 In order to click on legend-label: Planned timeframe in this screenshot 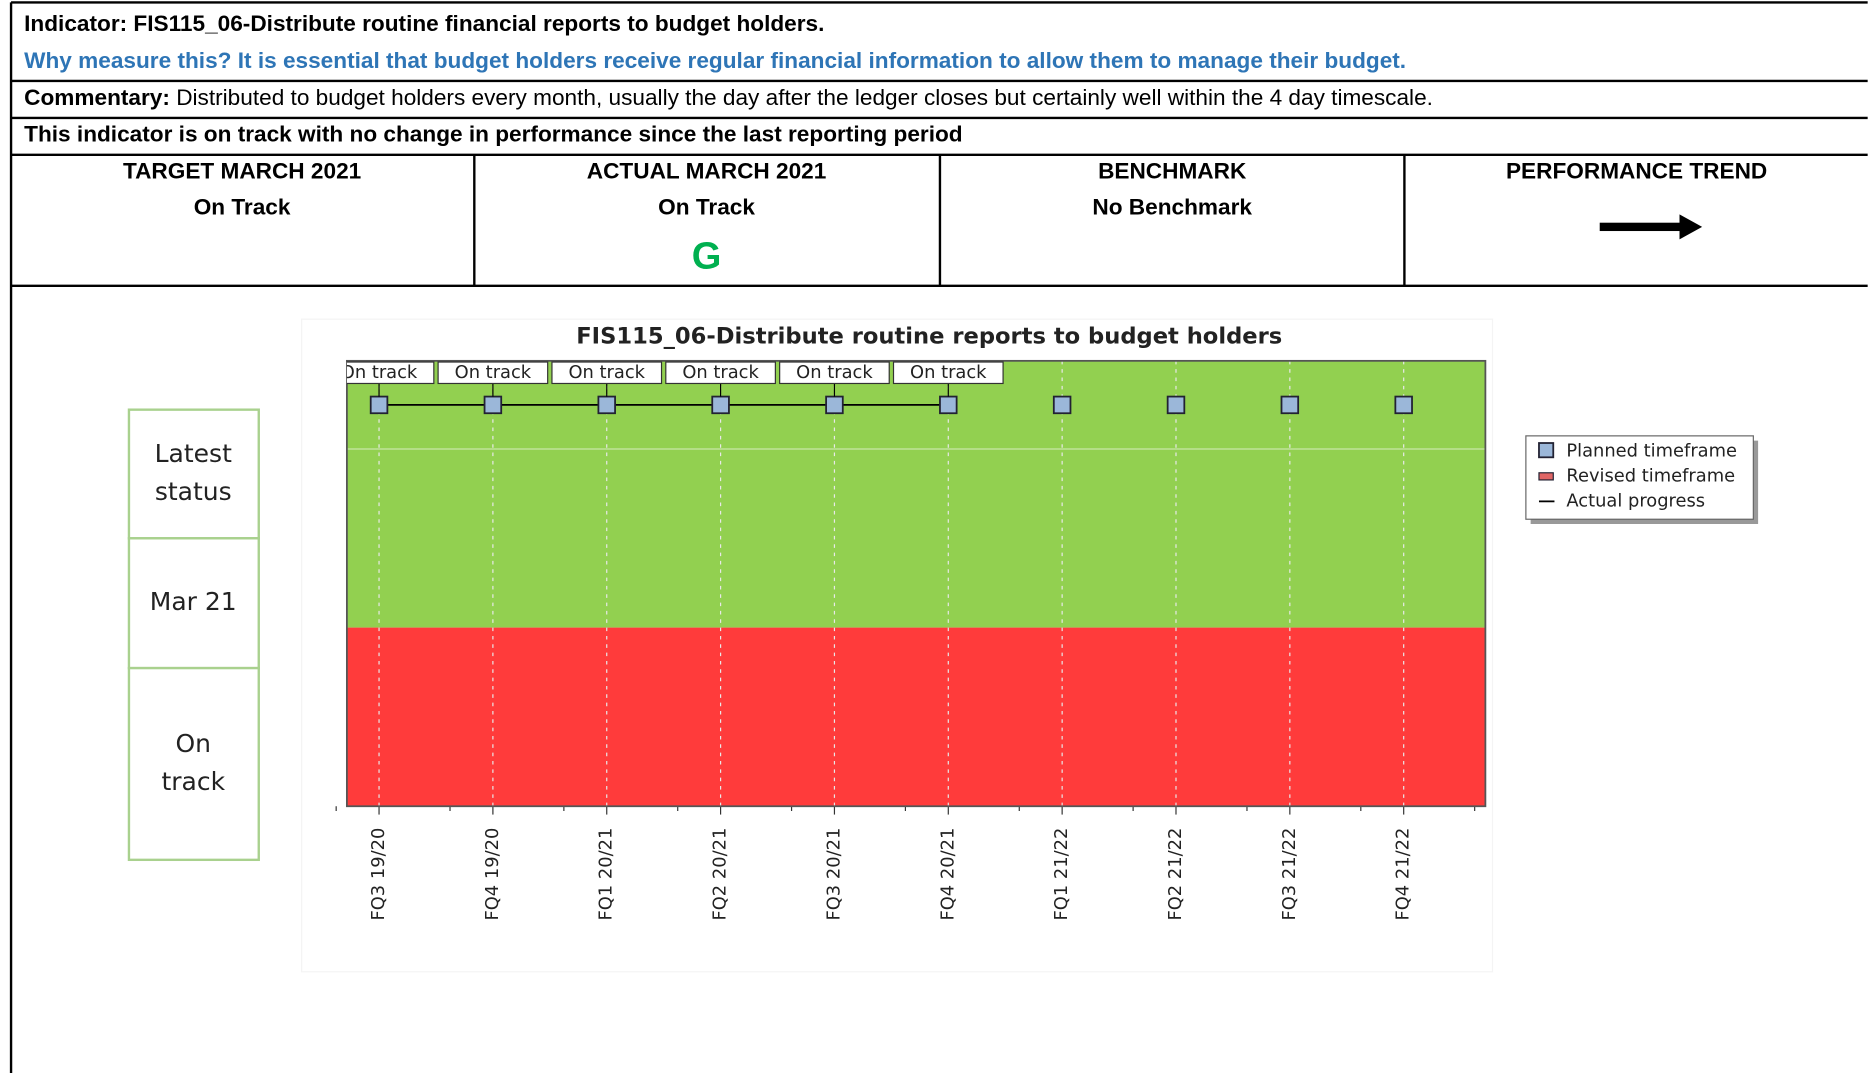, I will do `click(1651, 450)`.